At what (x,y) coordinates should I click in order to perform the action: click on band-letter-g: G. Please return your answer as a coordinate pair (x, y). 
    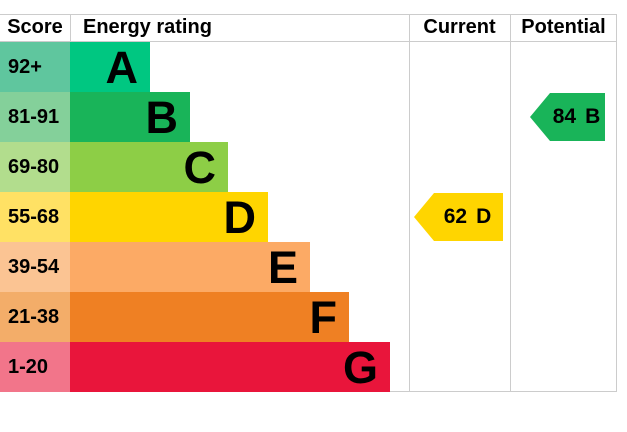
    Looking at the image, I should click on (360, 367).